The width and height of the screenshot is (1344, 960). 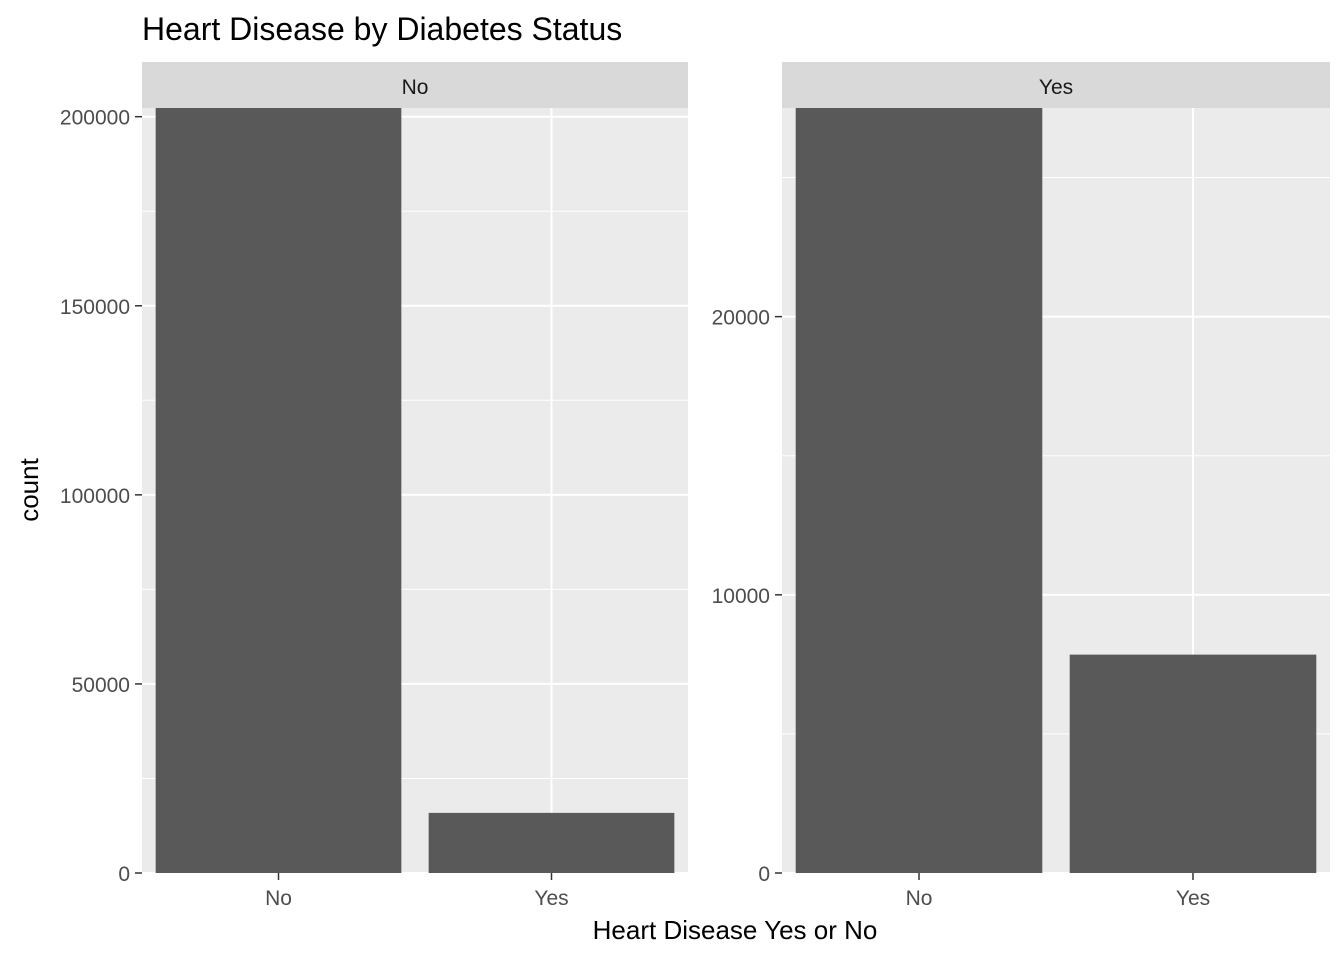 What do you see at coordinates (95, 118) in the screenshot?
I see `y-tick-label: 200000` at bounding box center [95, 118].